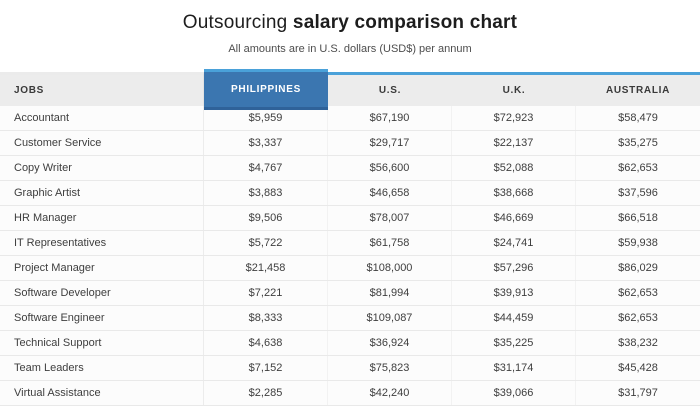  I want to click on salary-value-cell: $29,717, so click(390, 143).